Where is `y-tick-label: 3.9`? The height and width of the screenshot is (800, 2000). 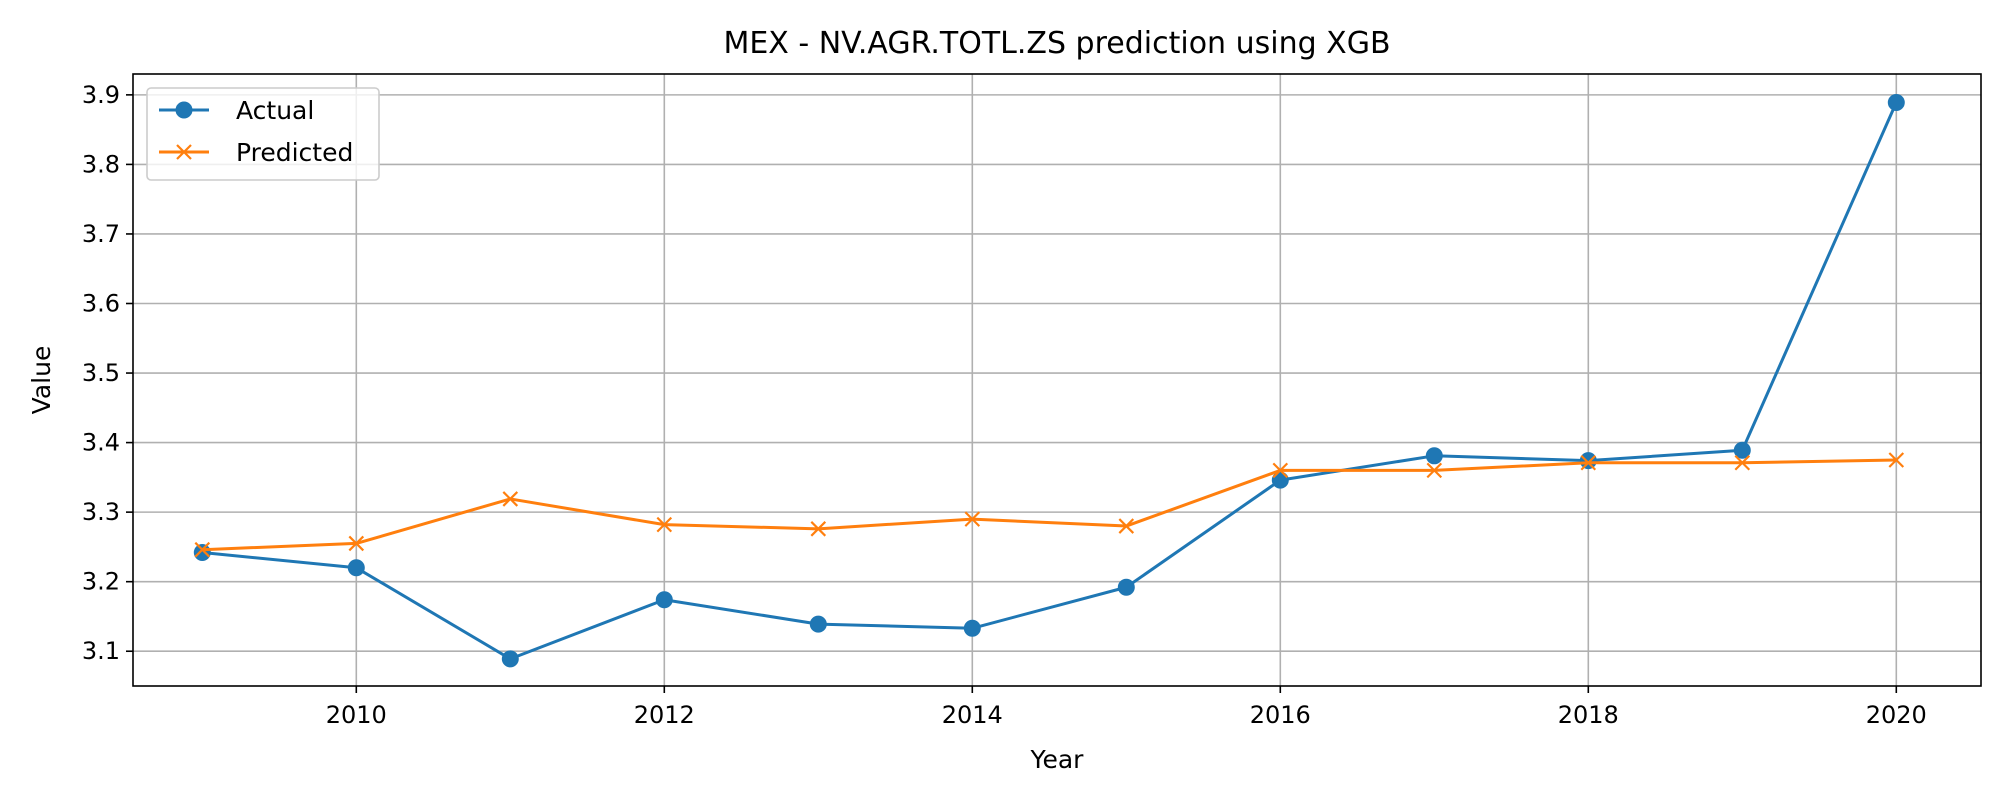
y-tick-label: 3.9 is located at coordinates (101, 95).